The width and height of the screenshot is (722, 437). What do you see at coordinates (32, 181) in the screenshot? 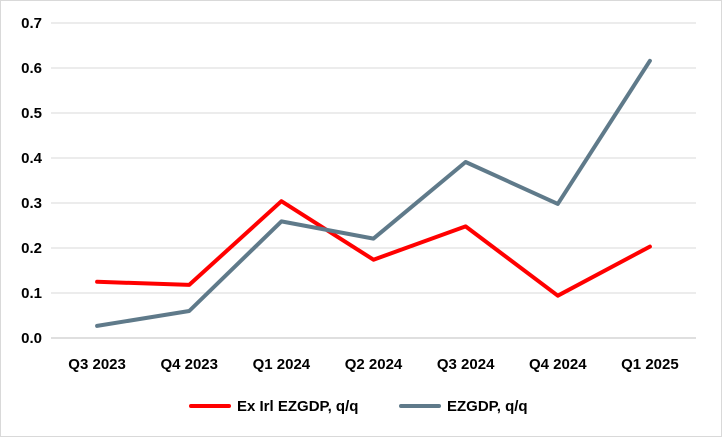
I see `y-axis-ticks: 0.0 0.1 0.2 0.3 0.4 0.5 0.6 0.7` at bounding box center [32, 181].